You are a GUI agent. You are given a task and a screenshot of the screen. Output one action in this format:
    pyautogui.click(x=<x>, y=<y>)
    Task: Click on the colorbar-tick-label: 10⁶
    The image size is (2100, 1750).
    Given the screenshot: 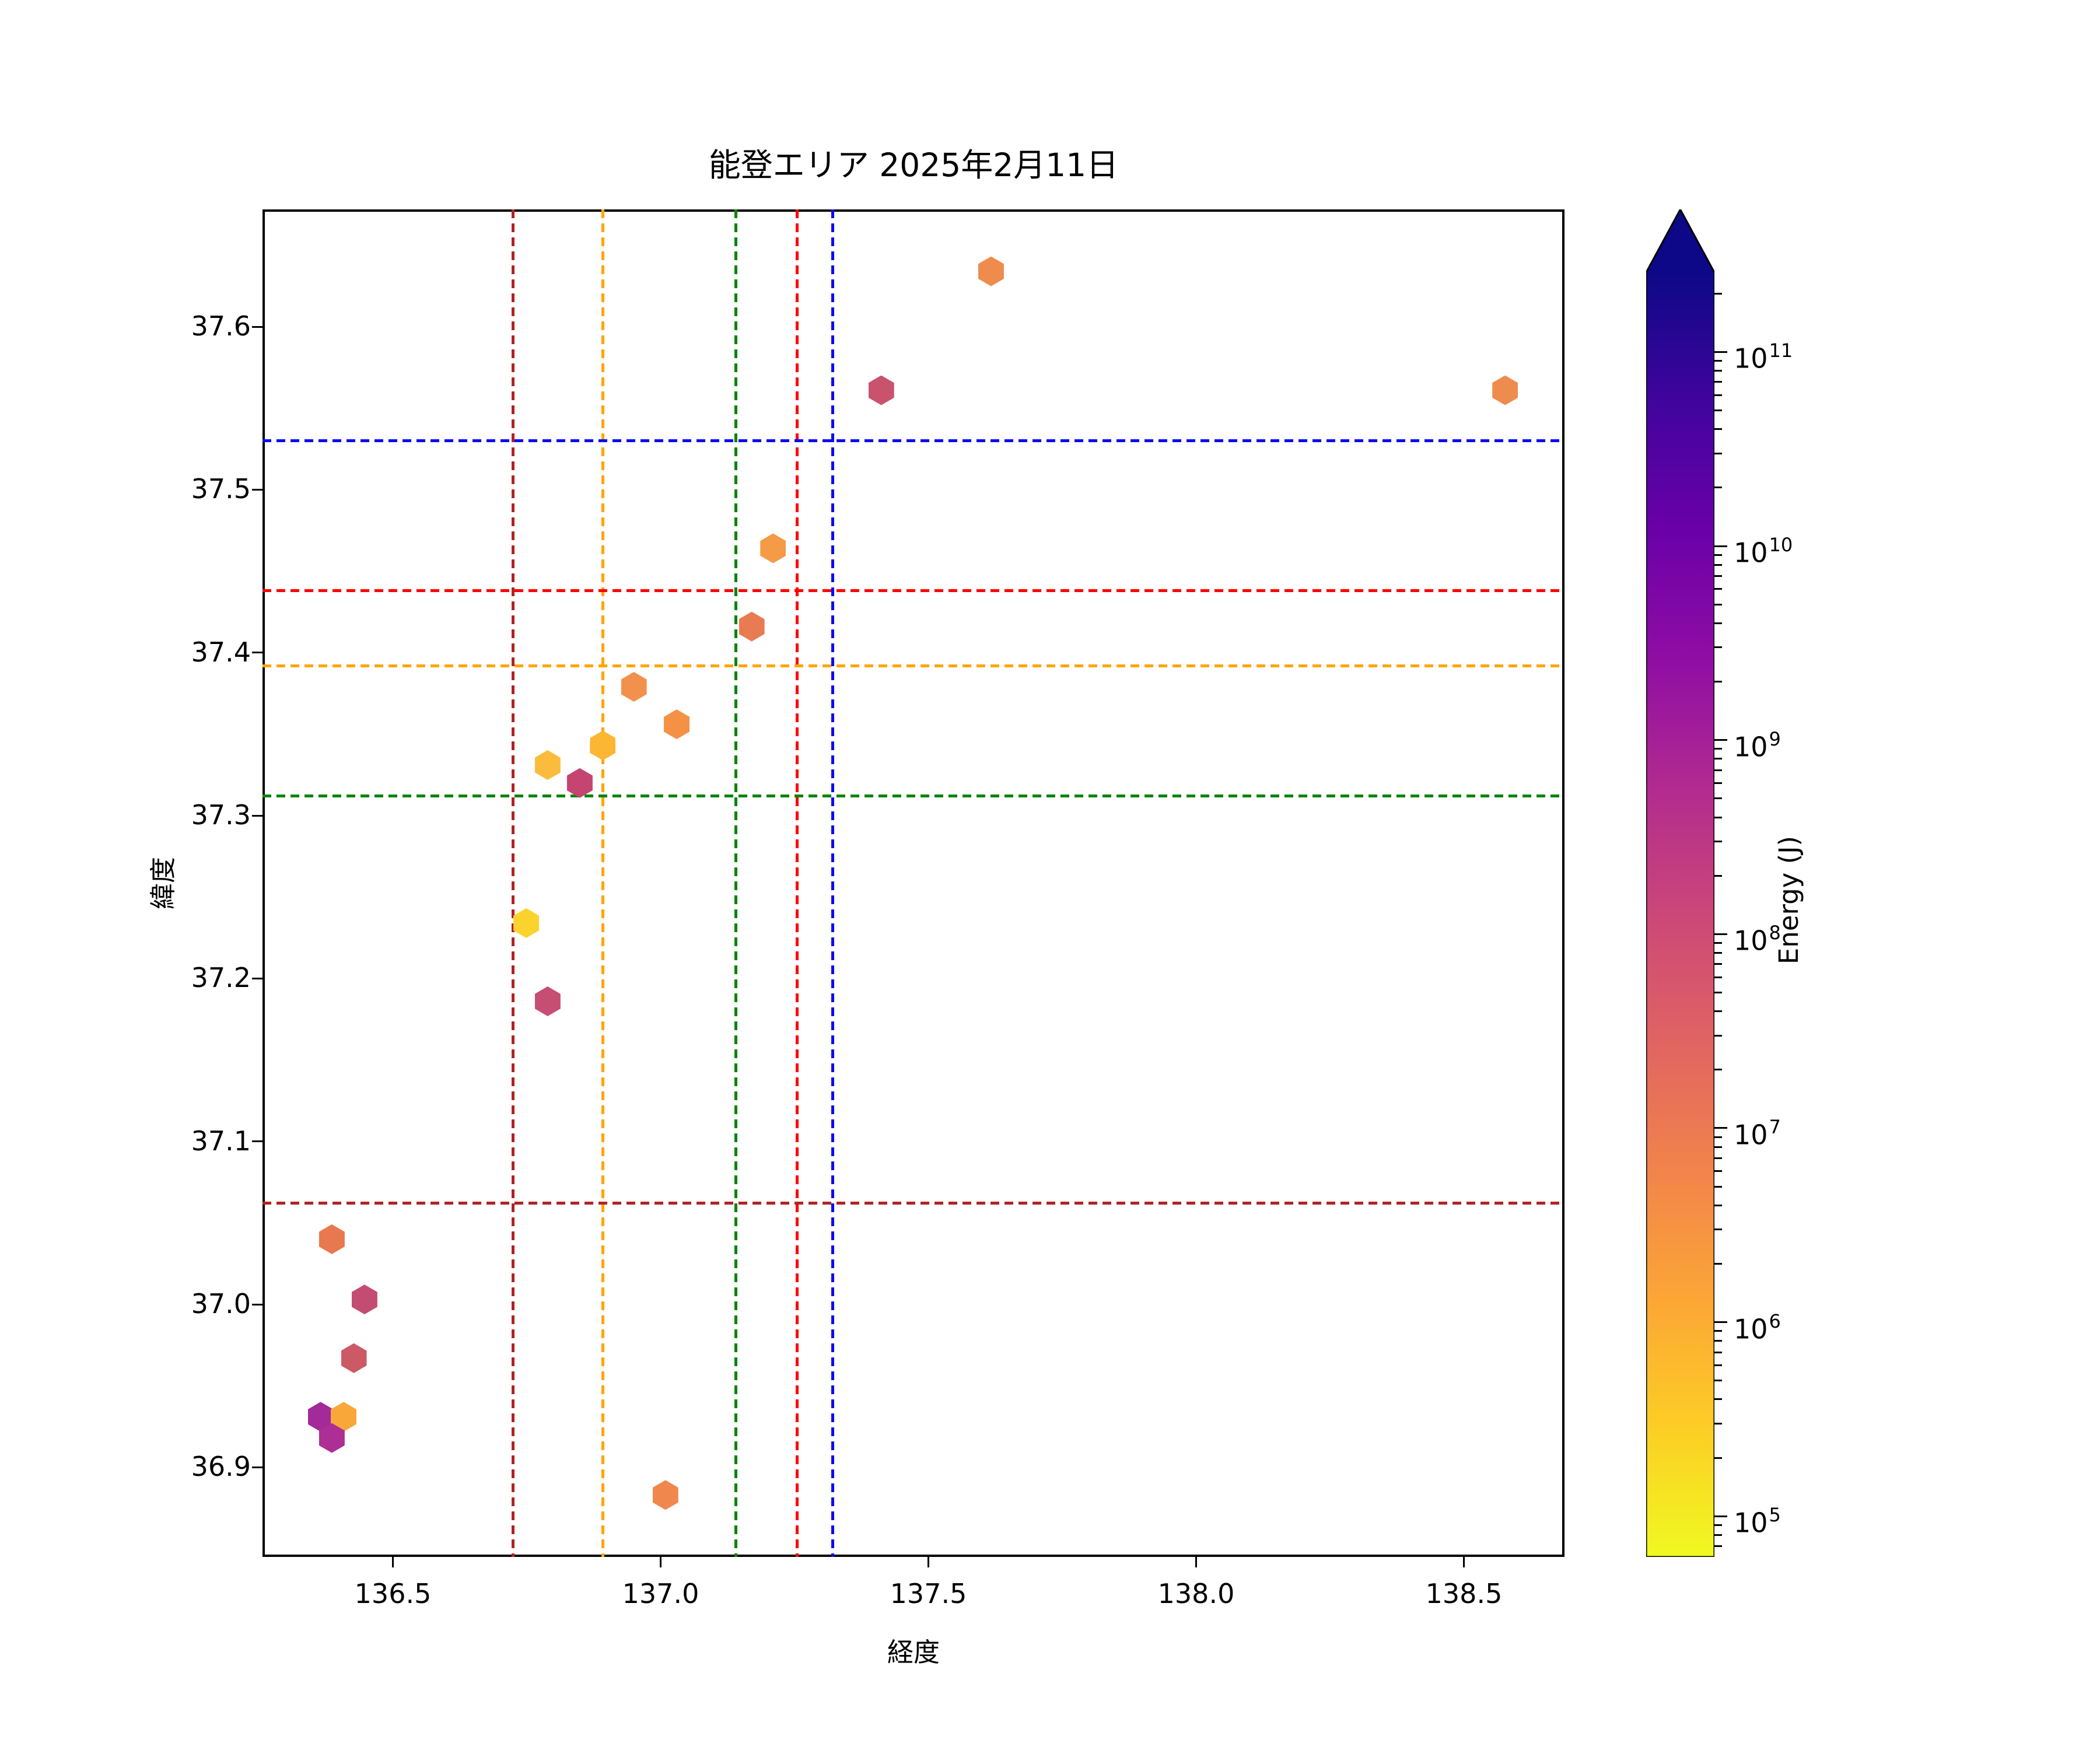 What is the action you would take?
    pyautogui.click(x=1757, y=1328)
    